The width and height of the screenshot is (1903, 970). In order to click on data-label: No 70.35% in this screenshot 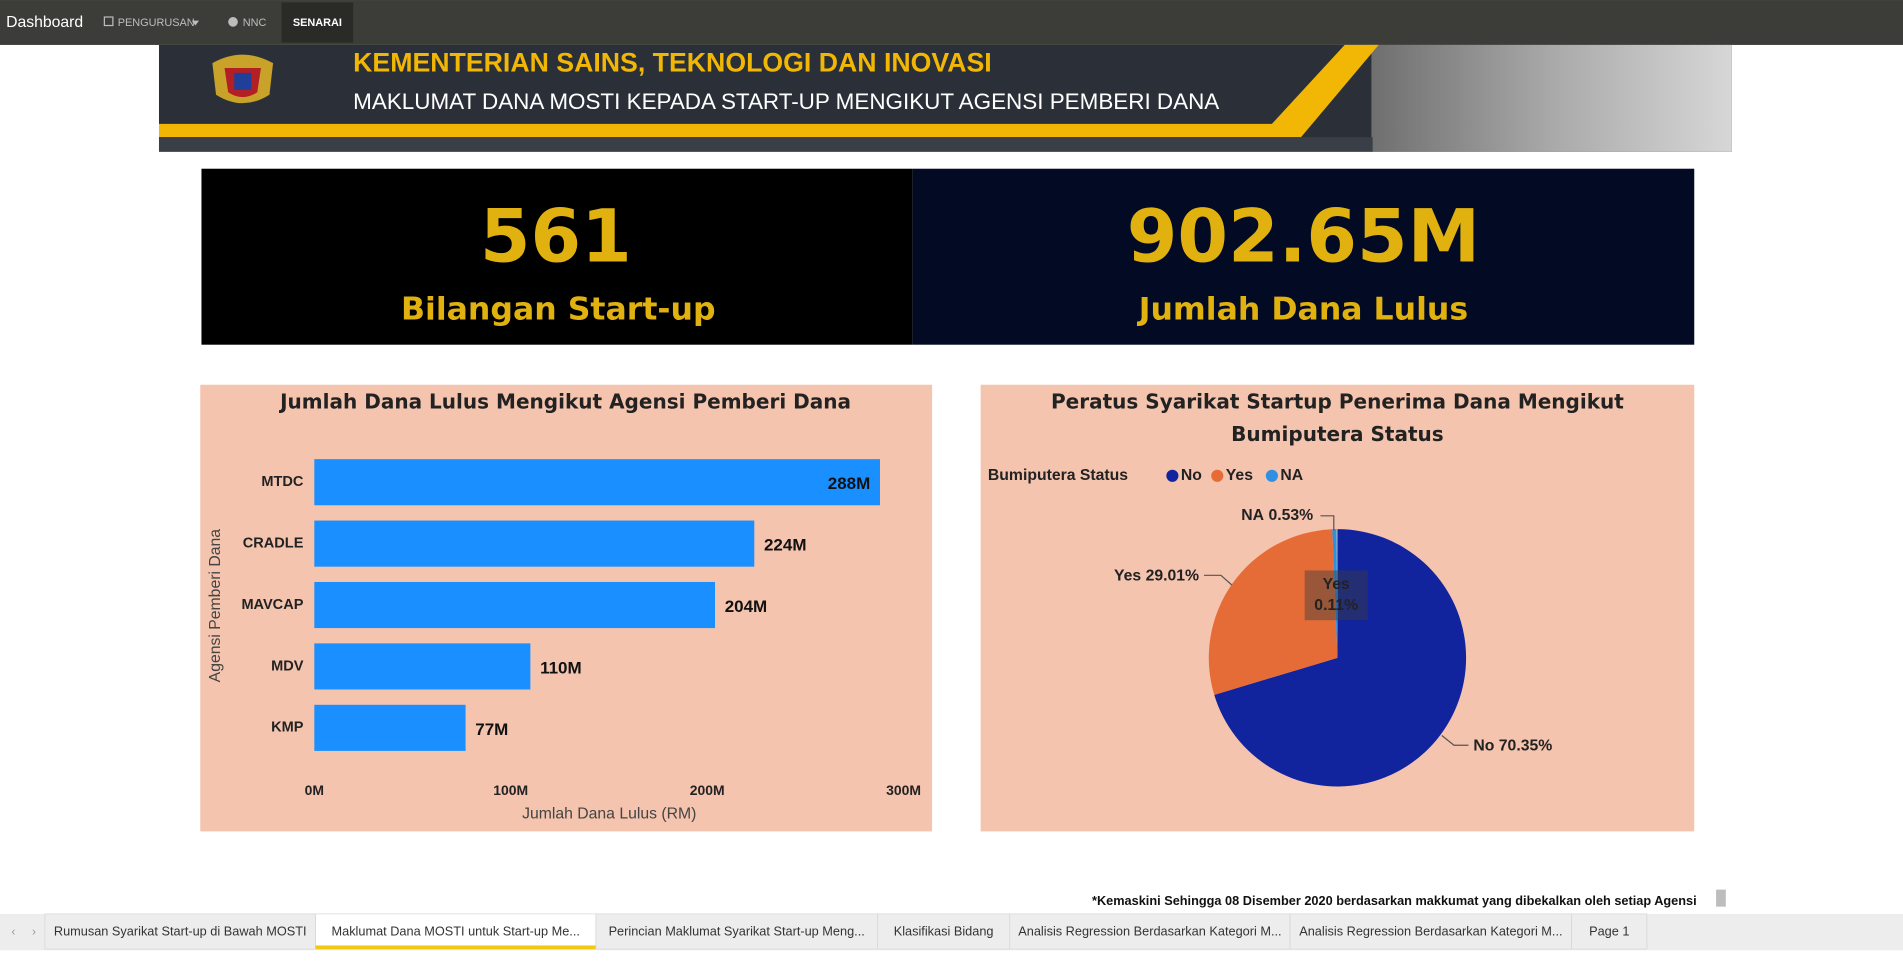, I will do `click(1512, 746)`.